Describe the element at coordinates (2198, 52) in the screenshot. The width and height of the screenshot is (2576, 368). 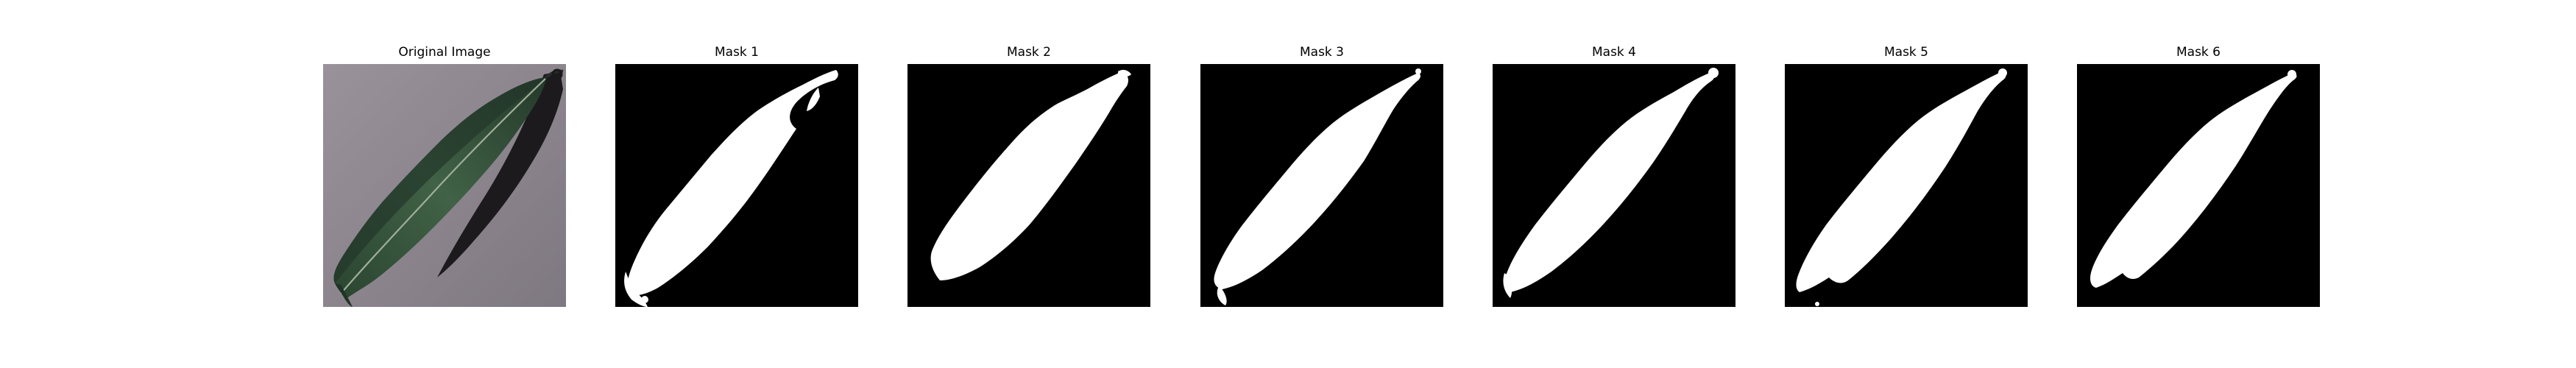
I see `panel-title: Mask 6` at that location.